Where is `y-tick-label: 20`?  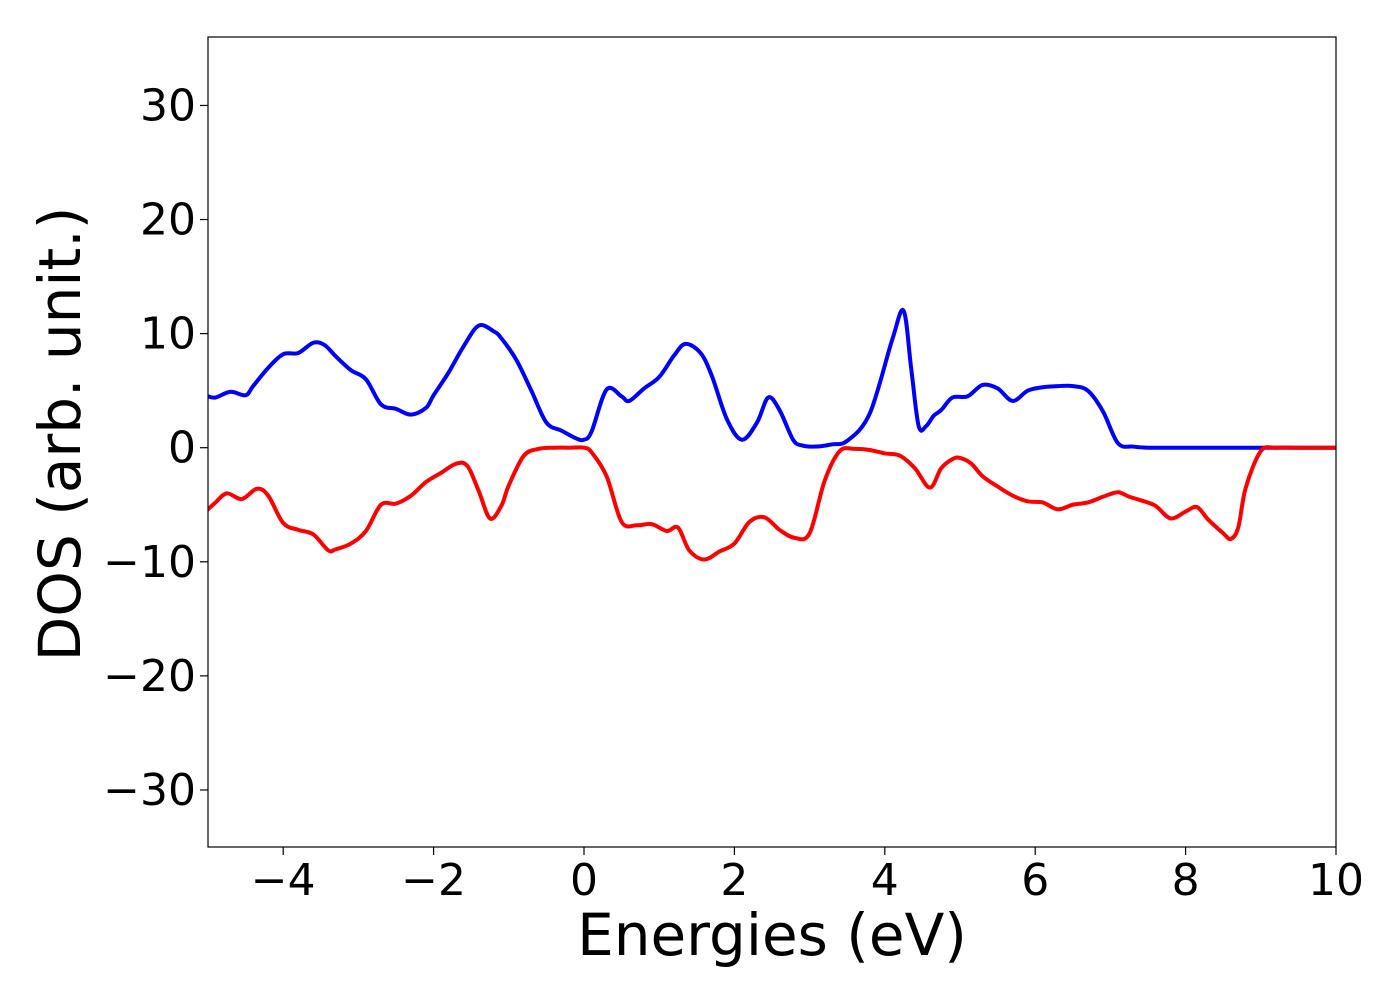 y-tick-label: 20 is located at coordinates (168, 220).